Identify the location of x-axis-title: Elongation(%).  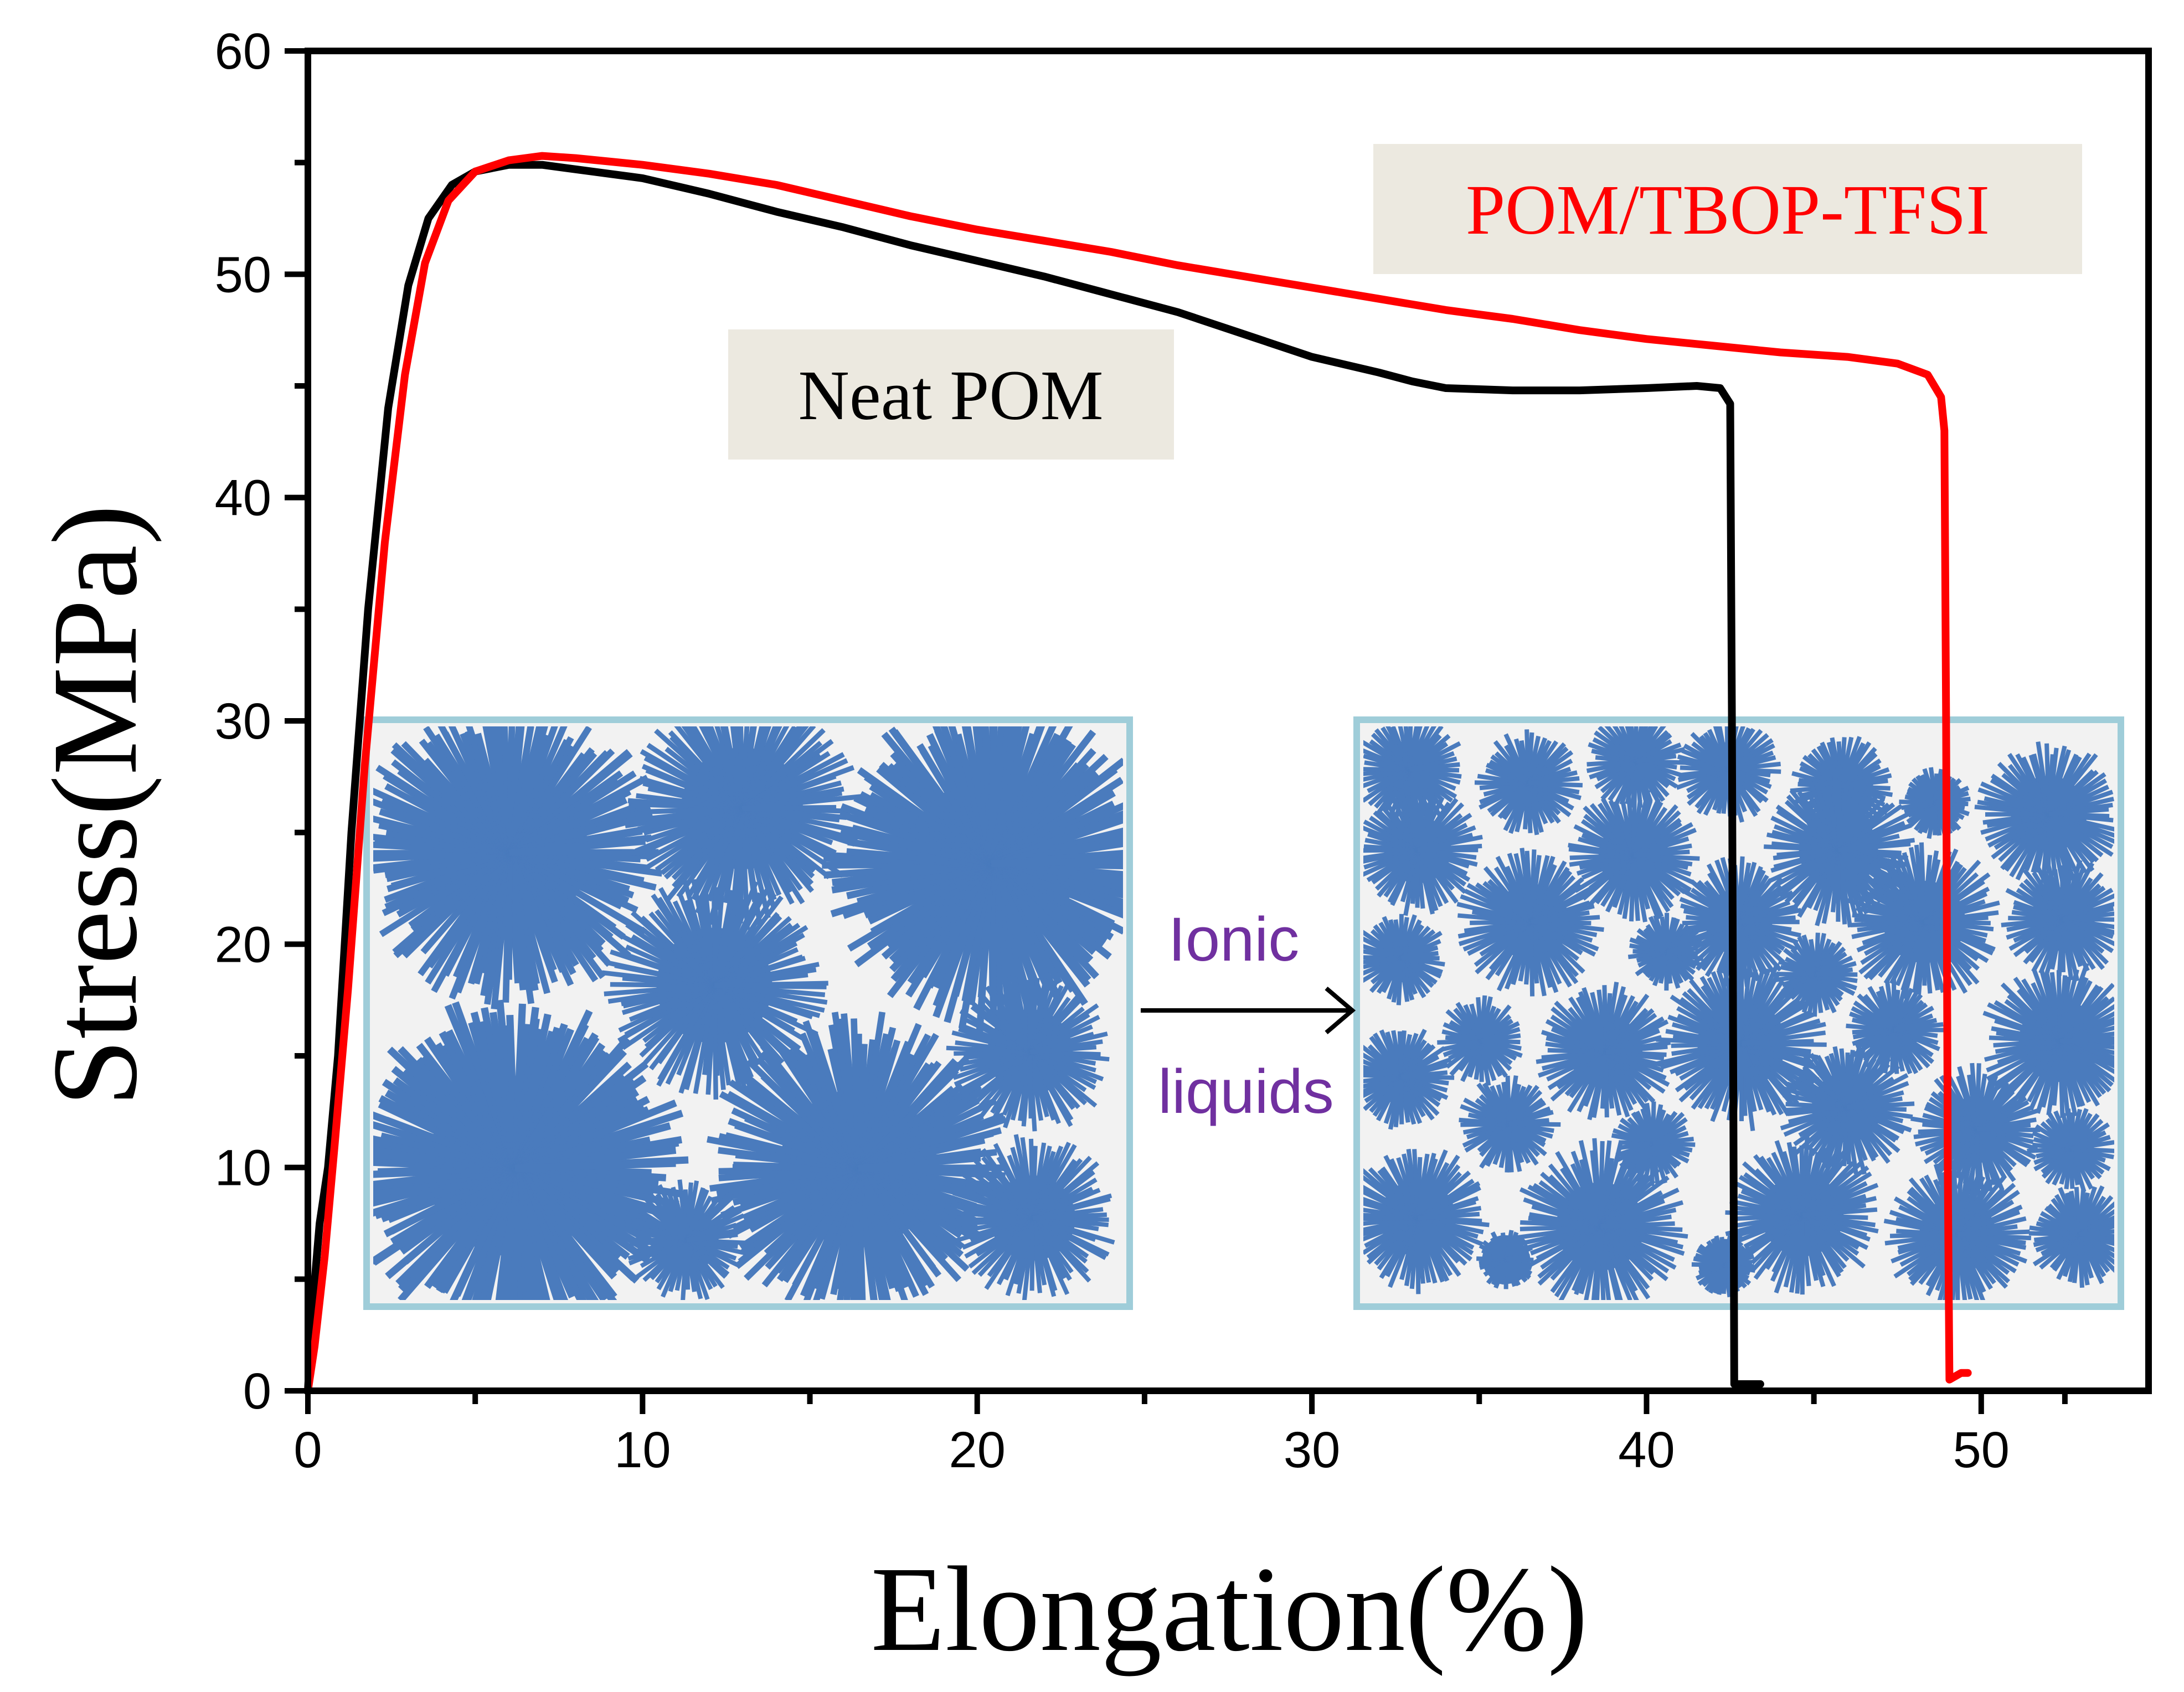
(1229, 1608).